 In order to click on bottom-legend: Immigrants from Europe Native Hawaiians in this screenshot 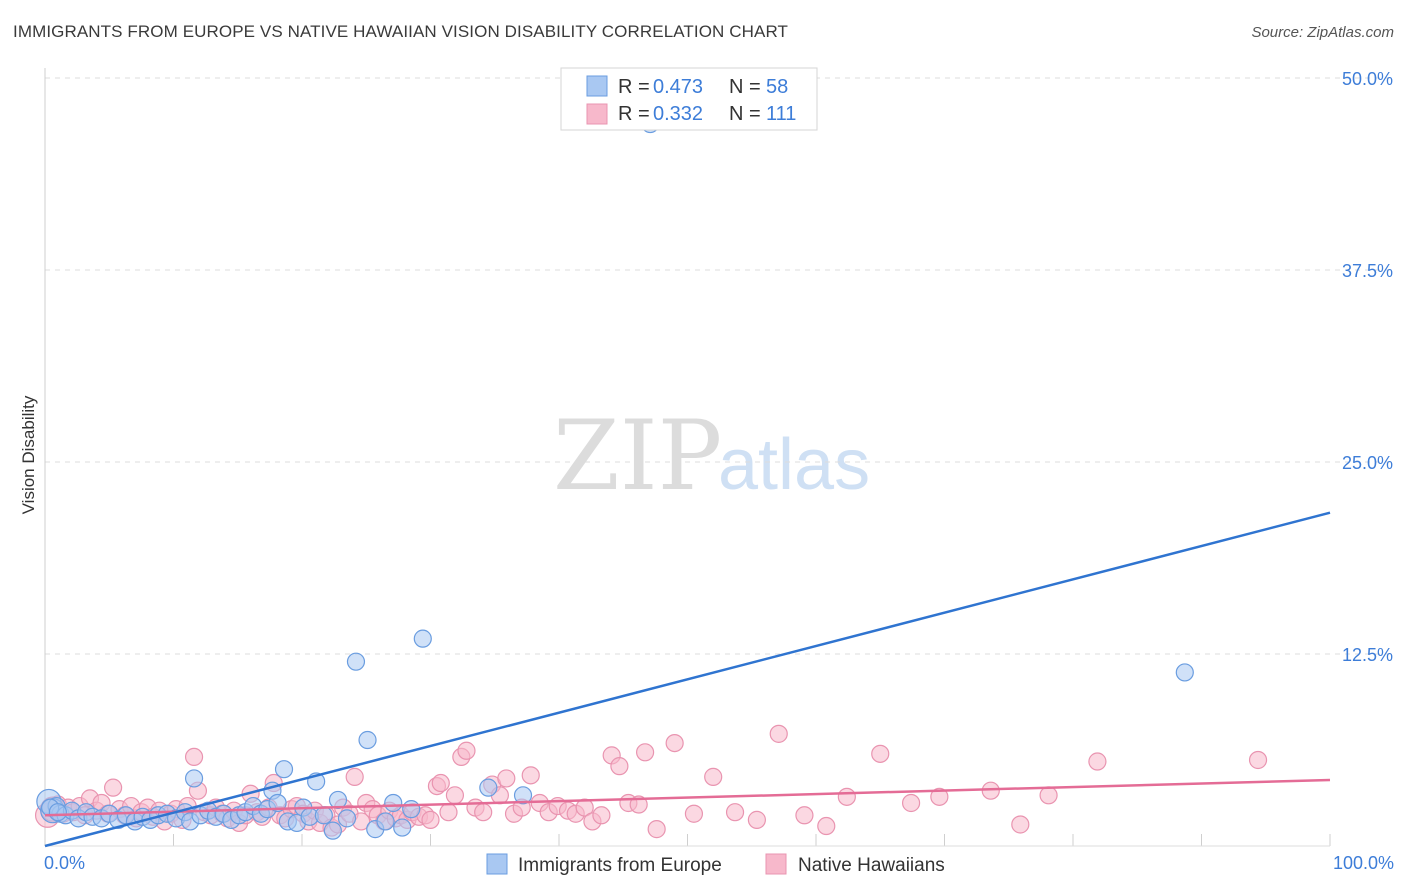, I will do `click(715, 864)`.